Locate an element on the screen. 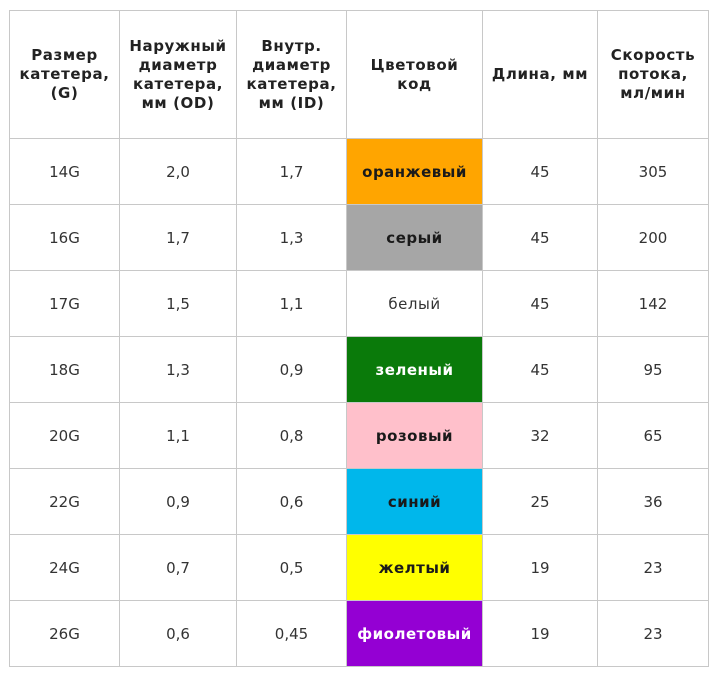 The width and height of the screenshot is (717, 673). cell-gauge: 26G is located at coordinates (64, 633).